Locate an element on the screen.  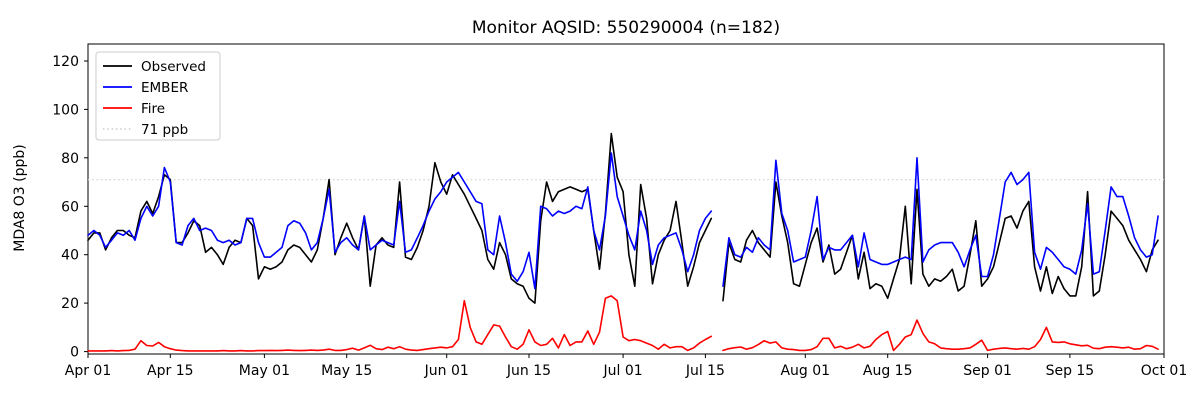
x-tick-label: Jul 15 is located at coordinates (705, 371).